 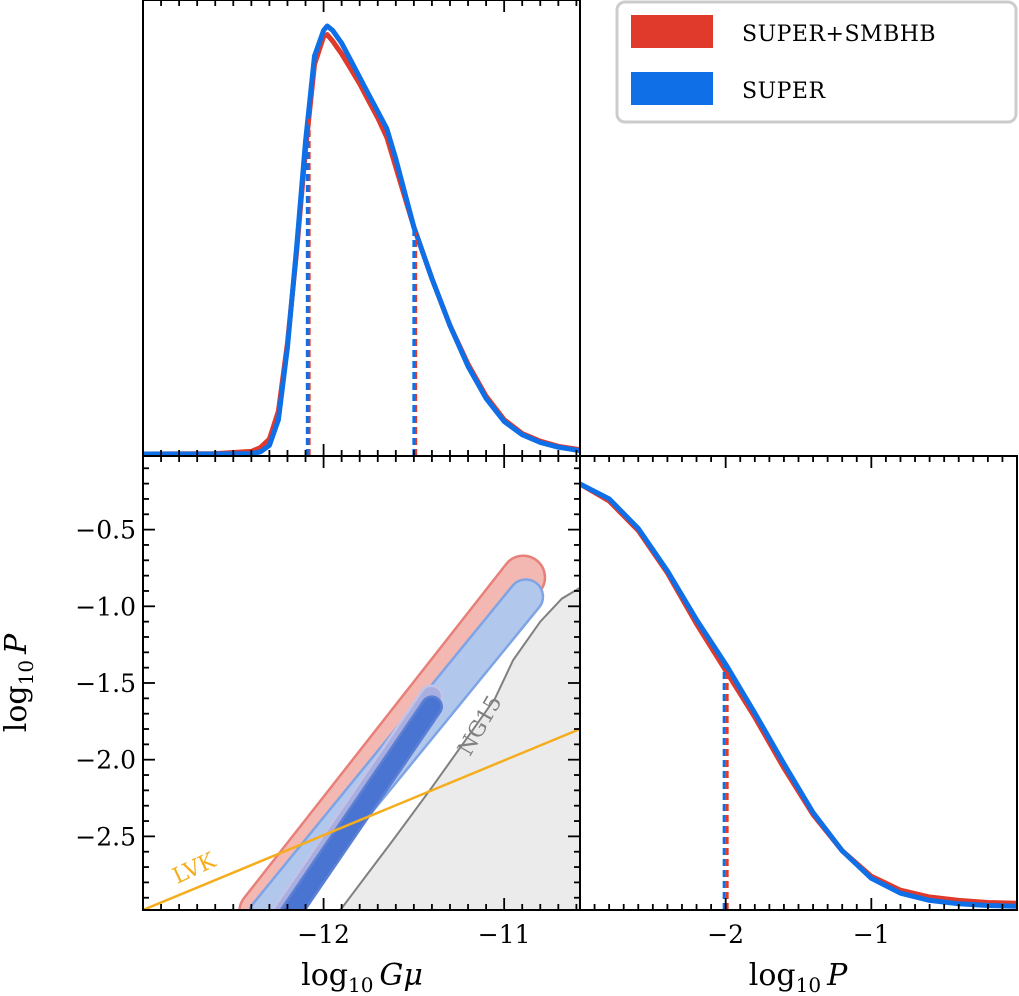 I want to click on legend-label-super: SUPER, so click(x=784, y=91).